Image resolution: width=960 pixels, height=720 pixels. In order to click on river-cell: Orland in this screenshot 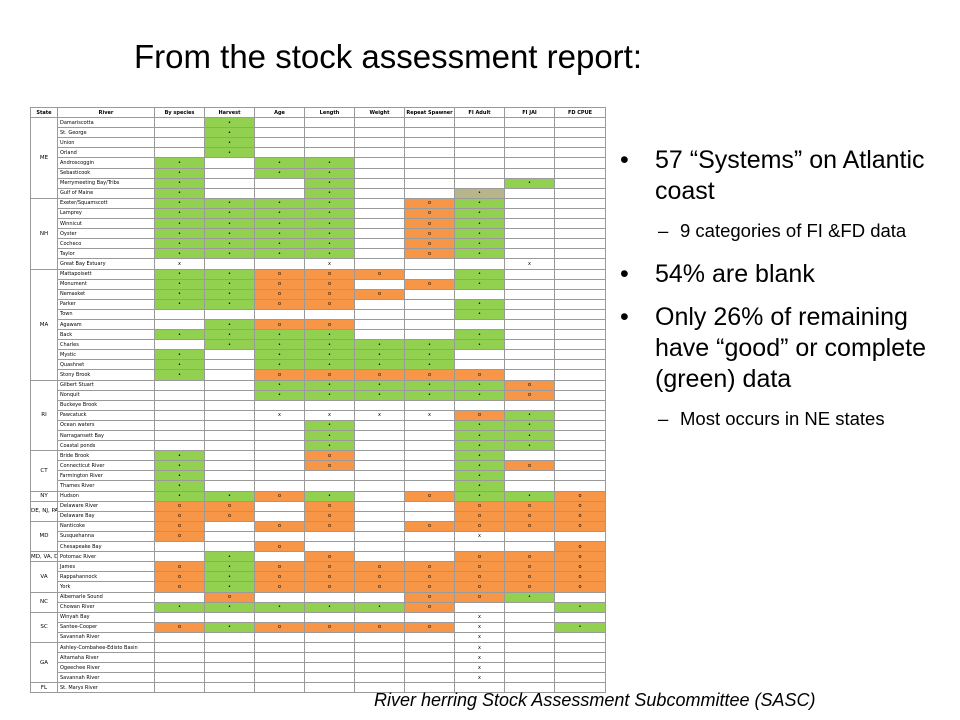, I will do `click(106, 153)`.